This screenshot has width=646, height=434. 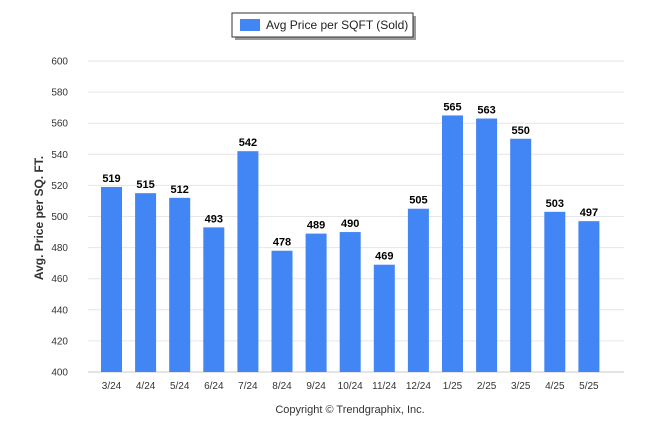 I want to click on data-label: 478, so click(x=282, y=243).